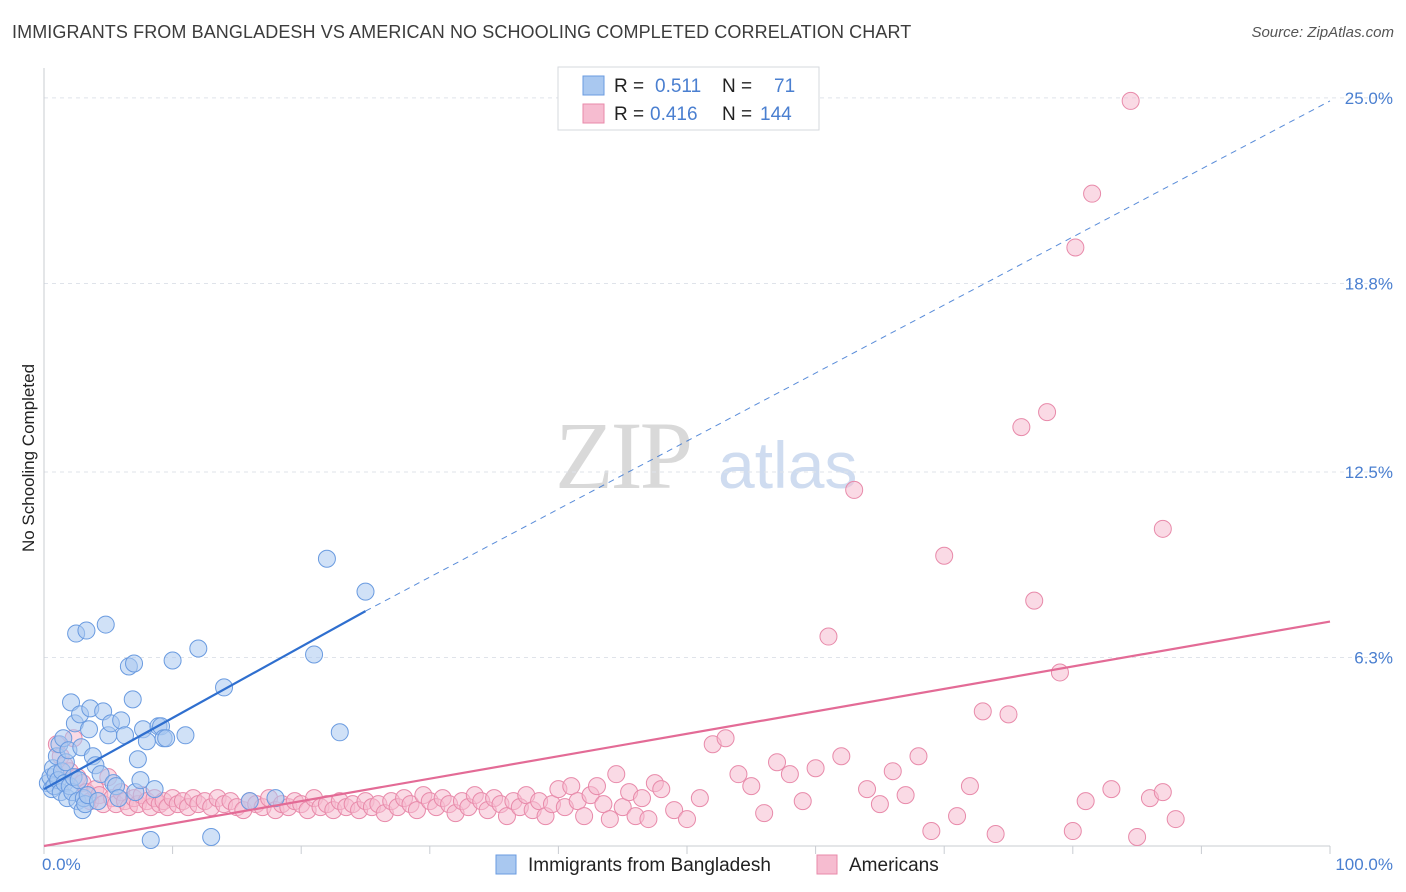 Image resolution: width=1406 pixels, height=892 pixels. Describe the element at coordinates (622, 455) in the screenshot. I see `watermark-zip: ZIP` at that location.